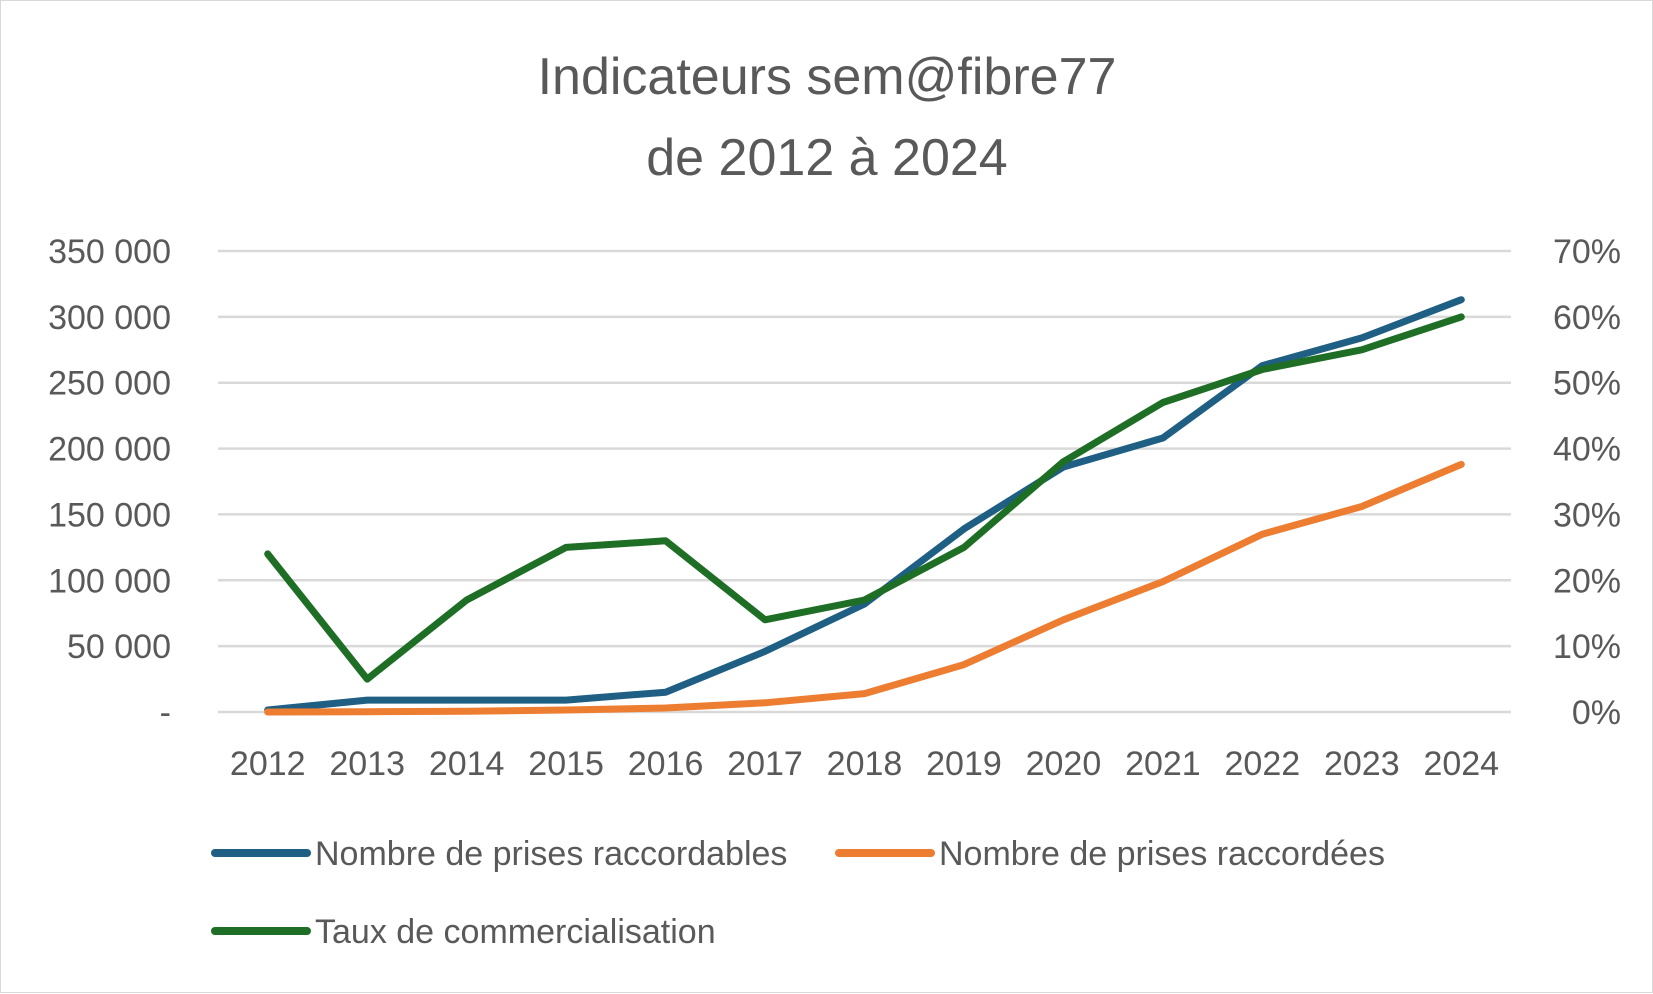 This screenshot has height=994, width=1653. I want to click on x-axis-tick-label: 2014, so click(467, 764).